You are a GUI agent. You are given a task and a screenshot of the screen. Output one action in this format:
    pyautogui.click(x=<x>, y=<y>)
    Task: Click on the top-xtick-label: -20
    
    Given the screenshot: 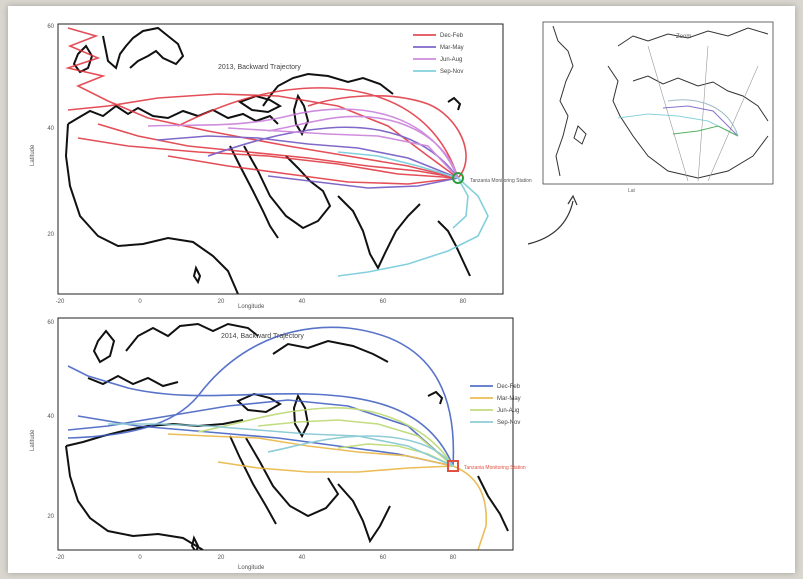 What is the action you would take?
    pyautogui.click(x=60, y=302)
    